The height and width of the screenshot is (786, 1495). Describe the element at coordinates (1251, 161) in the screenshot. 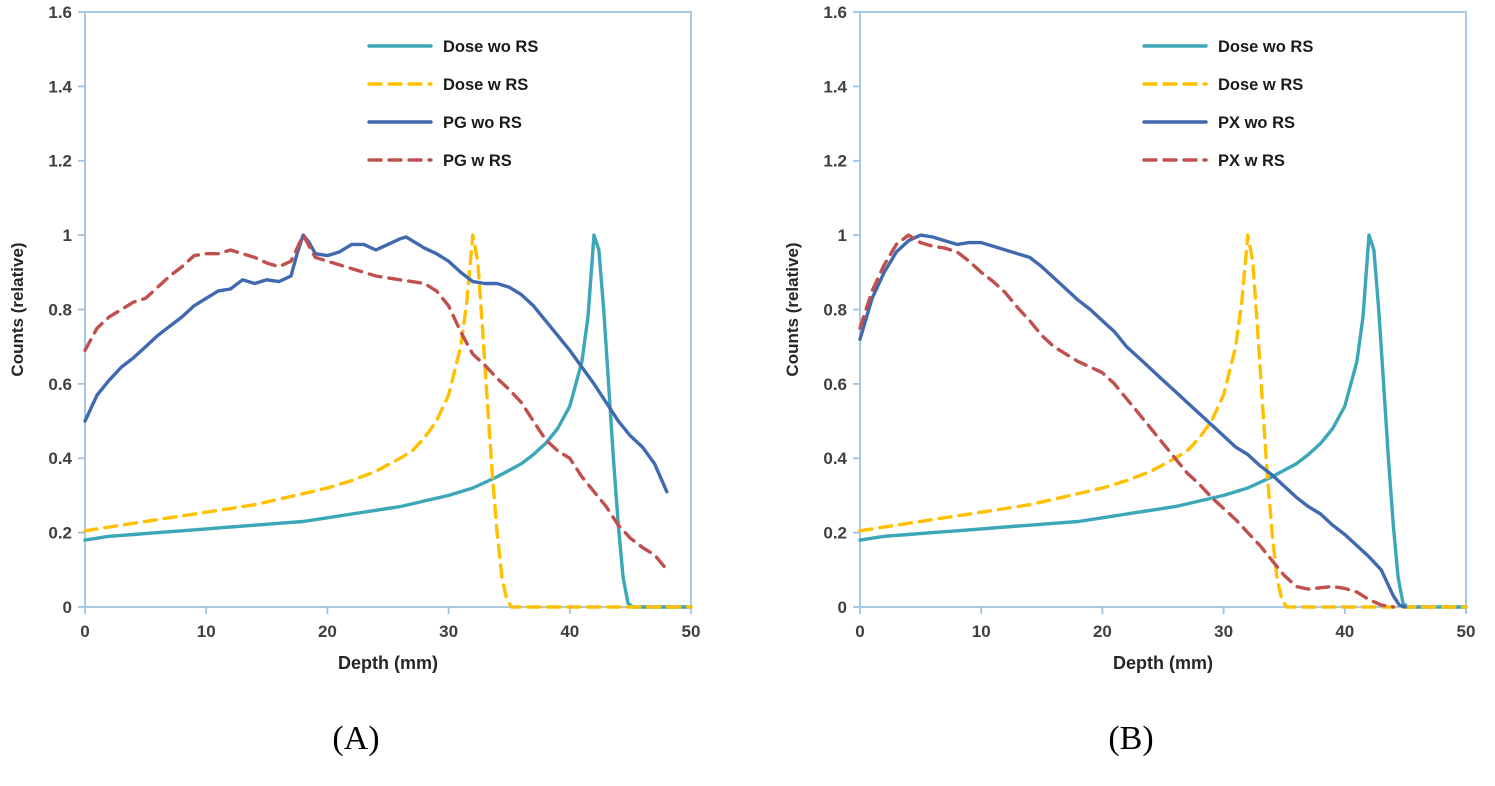

I see `legend-label-px-w-rs: PX w RS` at that location.